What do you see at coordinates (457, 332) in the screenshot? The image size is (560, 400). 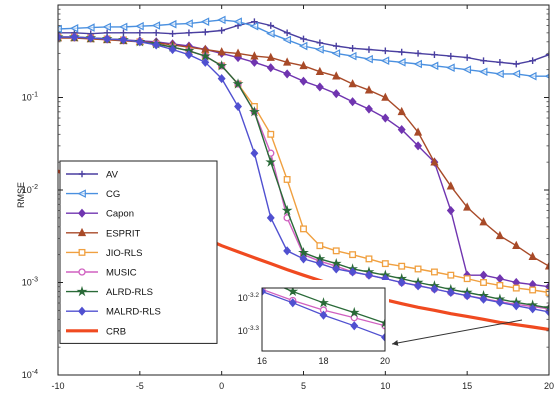 I see `zoom-arrow` at bounding box center [457, 332].